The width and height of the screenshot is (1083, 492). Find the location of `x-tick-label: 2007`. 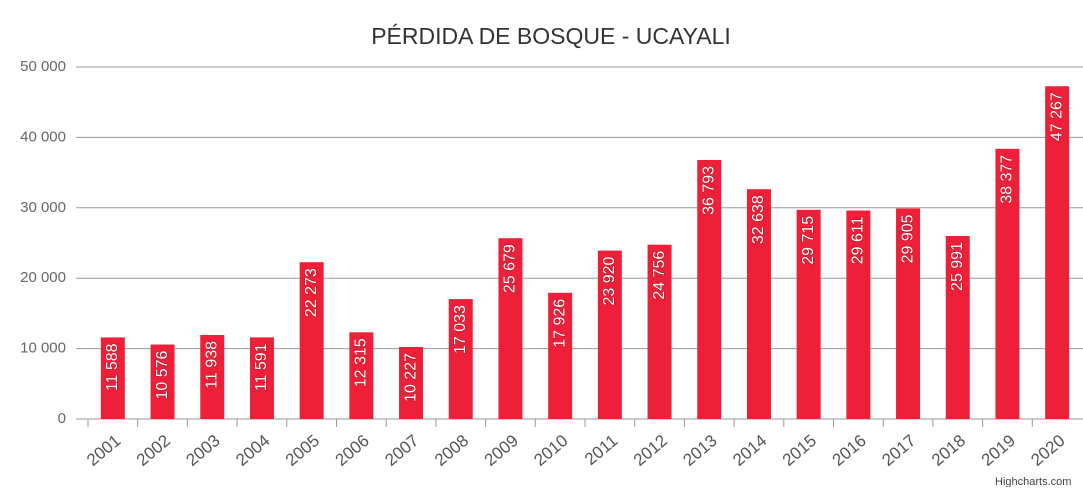

x-tick-label: 2007 is located at coordinates (401, 450).